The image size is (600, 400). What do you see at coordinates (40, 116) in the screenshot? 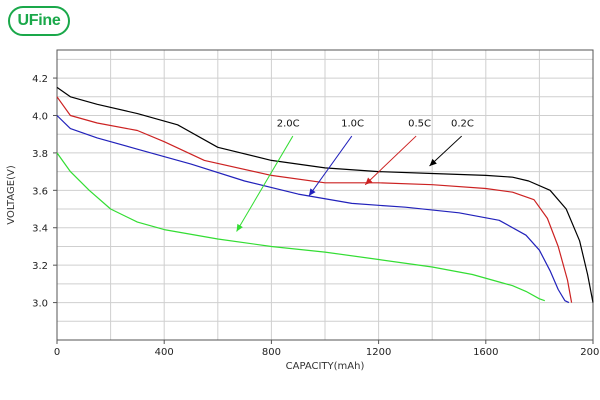
I see `y-tick-label: 4.0` at bounding box center [40, 116].